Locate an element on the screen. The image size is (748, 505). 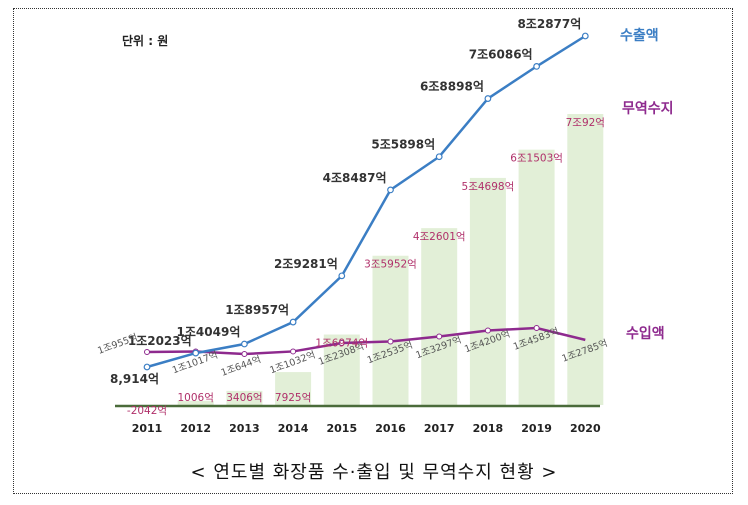
trade-balance-bar-2018 is located at coordinates (487, 291).